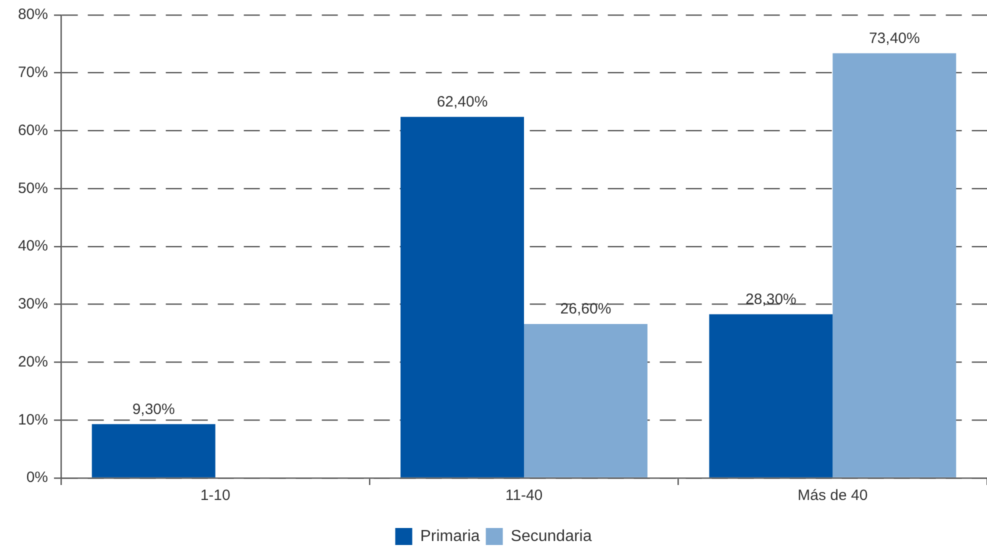 The width and height of the screenshot is (987, 555). Describe the element at coordinates (33, 246) in the screenshot. I see `y-tick-label: 40%` at that location.